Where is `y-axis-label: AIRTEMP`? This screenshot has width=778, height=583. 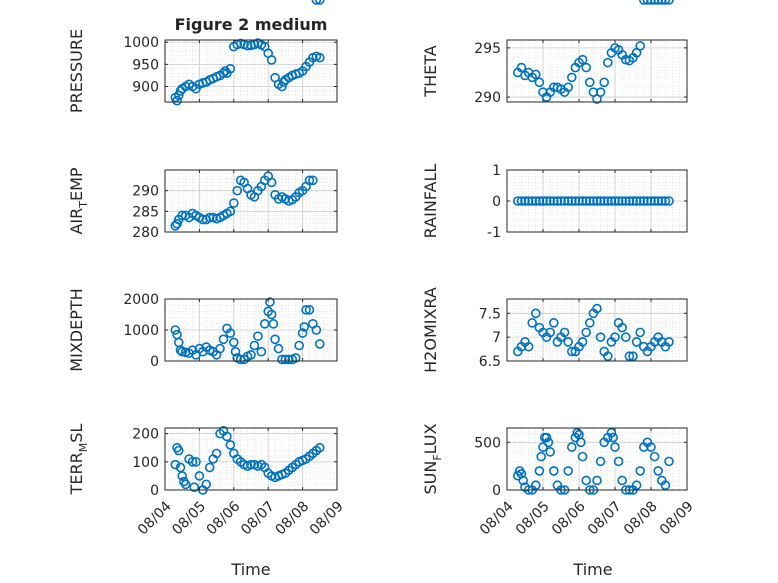 y-axis-label: AIRTEMP is located at coordinates (78, 200).